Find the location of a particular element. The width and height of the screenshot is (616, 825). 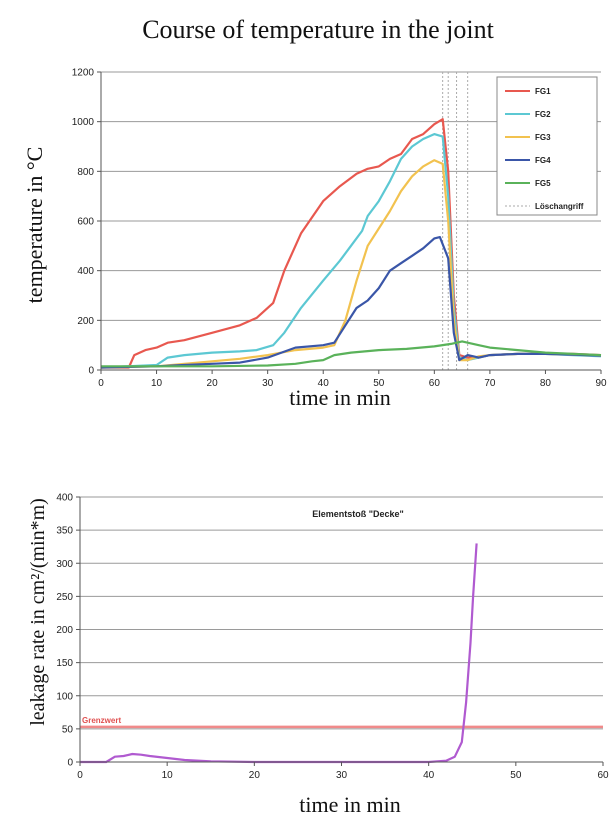

y-tick-labels: 0 200 400 600 800 1000 1200 is located at coordinates (83, 222).